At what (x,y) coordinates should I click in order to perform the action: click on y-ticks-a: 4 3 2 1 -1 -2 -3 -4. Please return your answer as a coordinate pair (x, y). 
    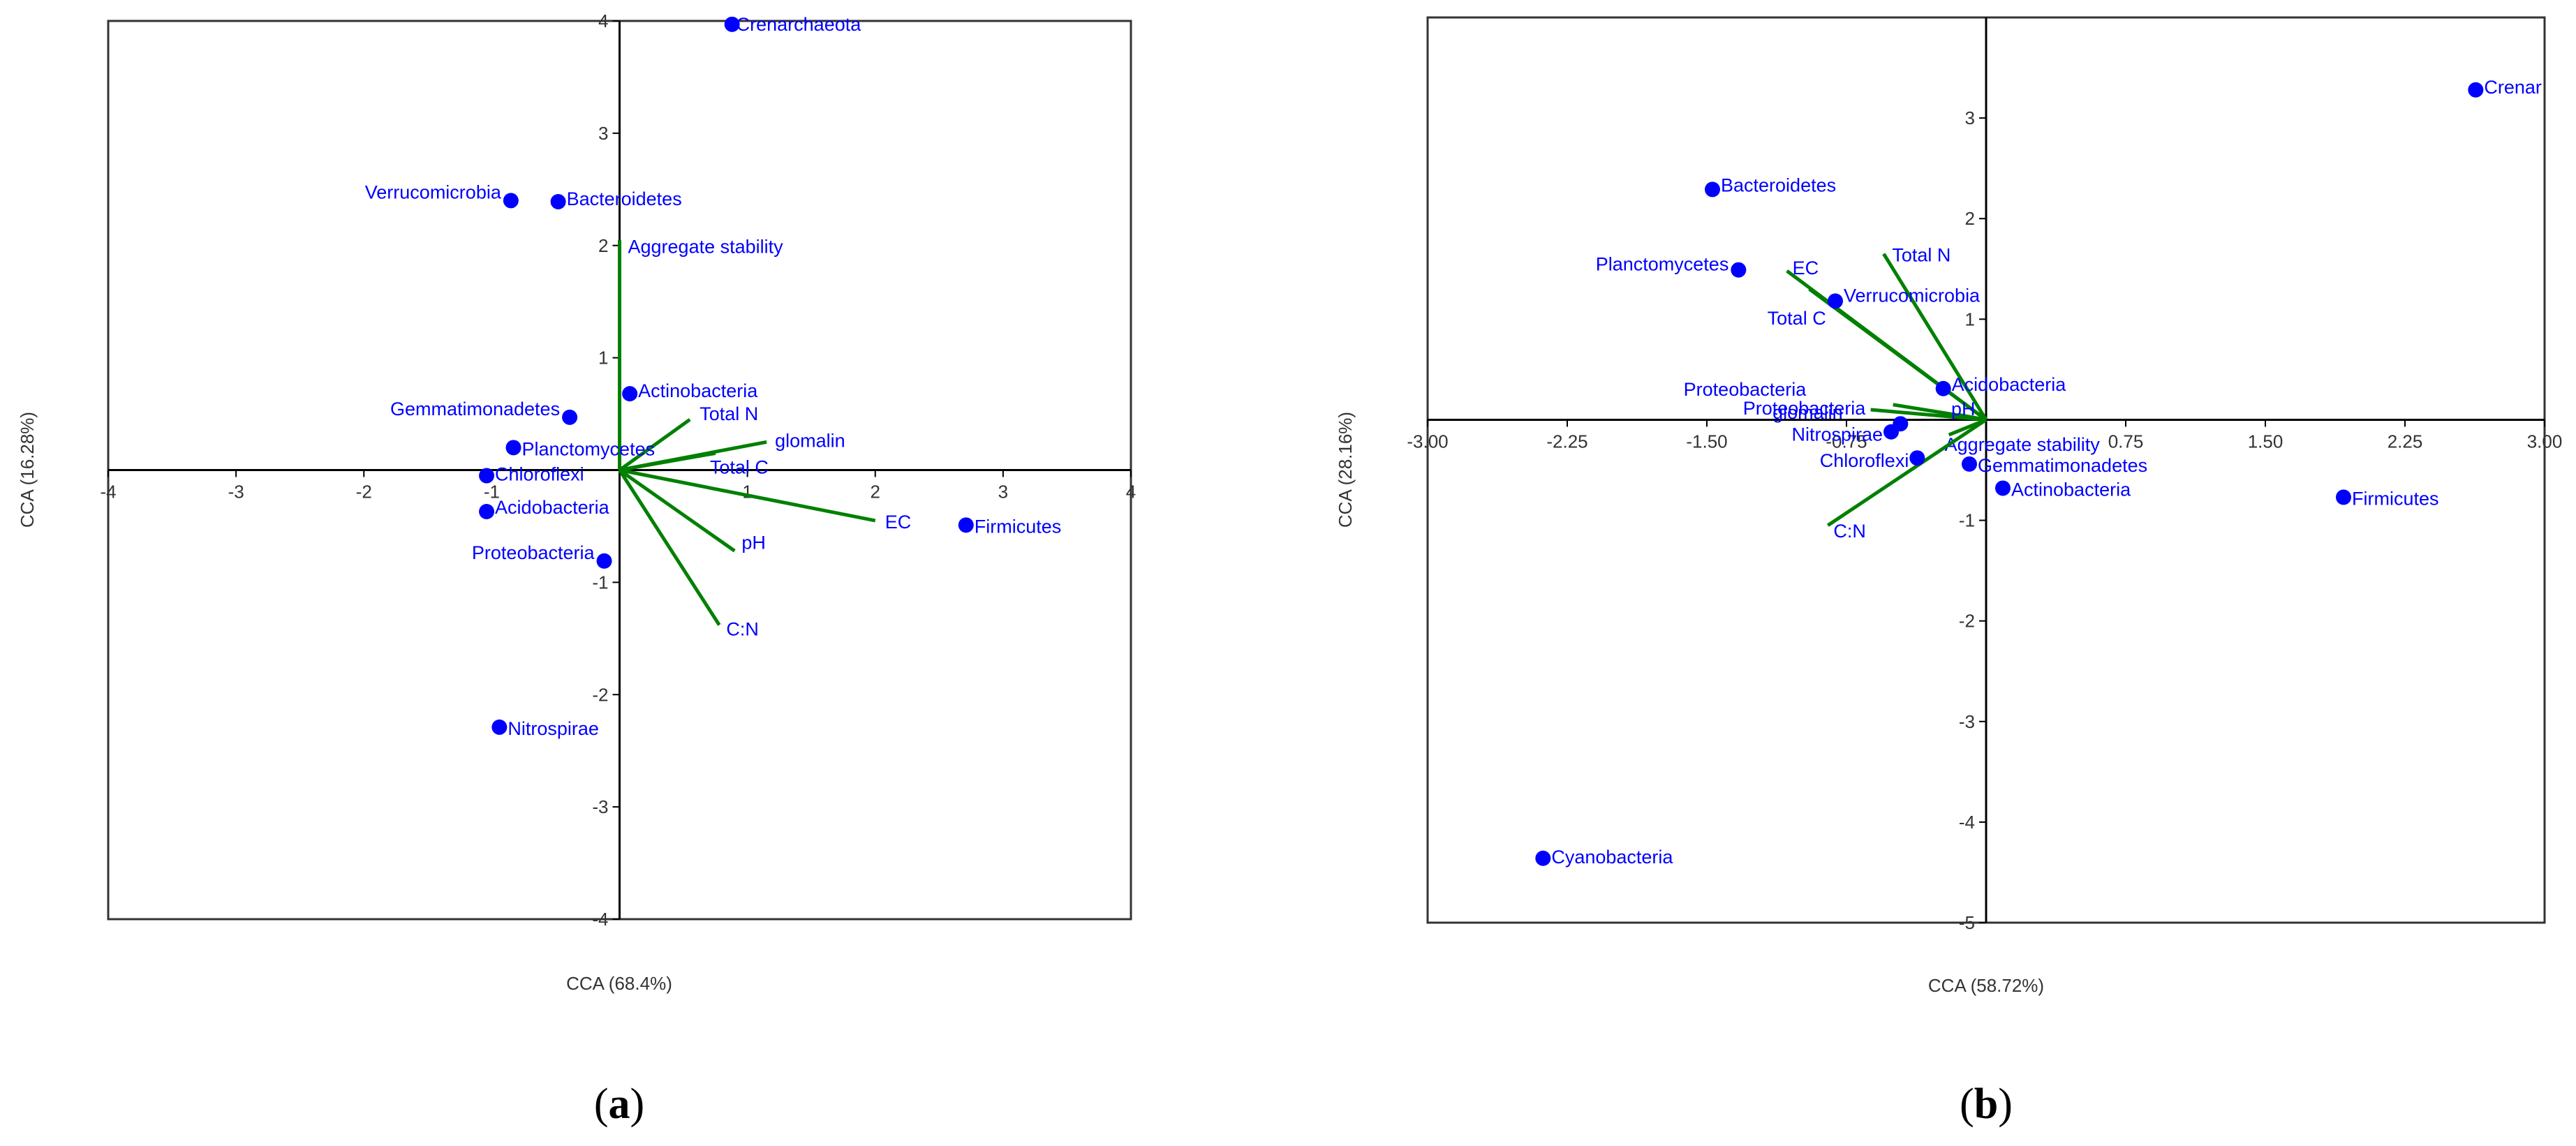
    Looking at the image, I should click on (606, 470).